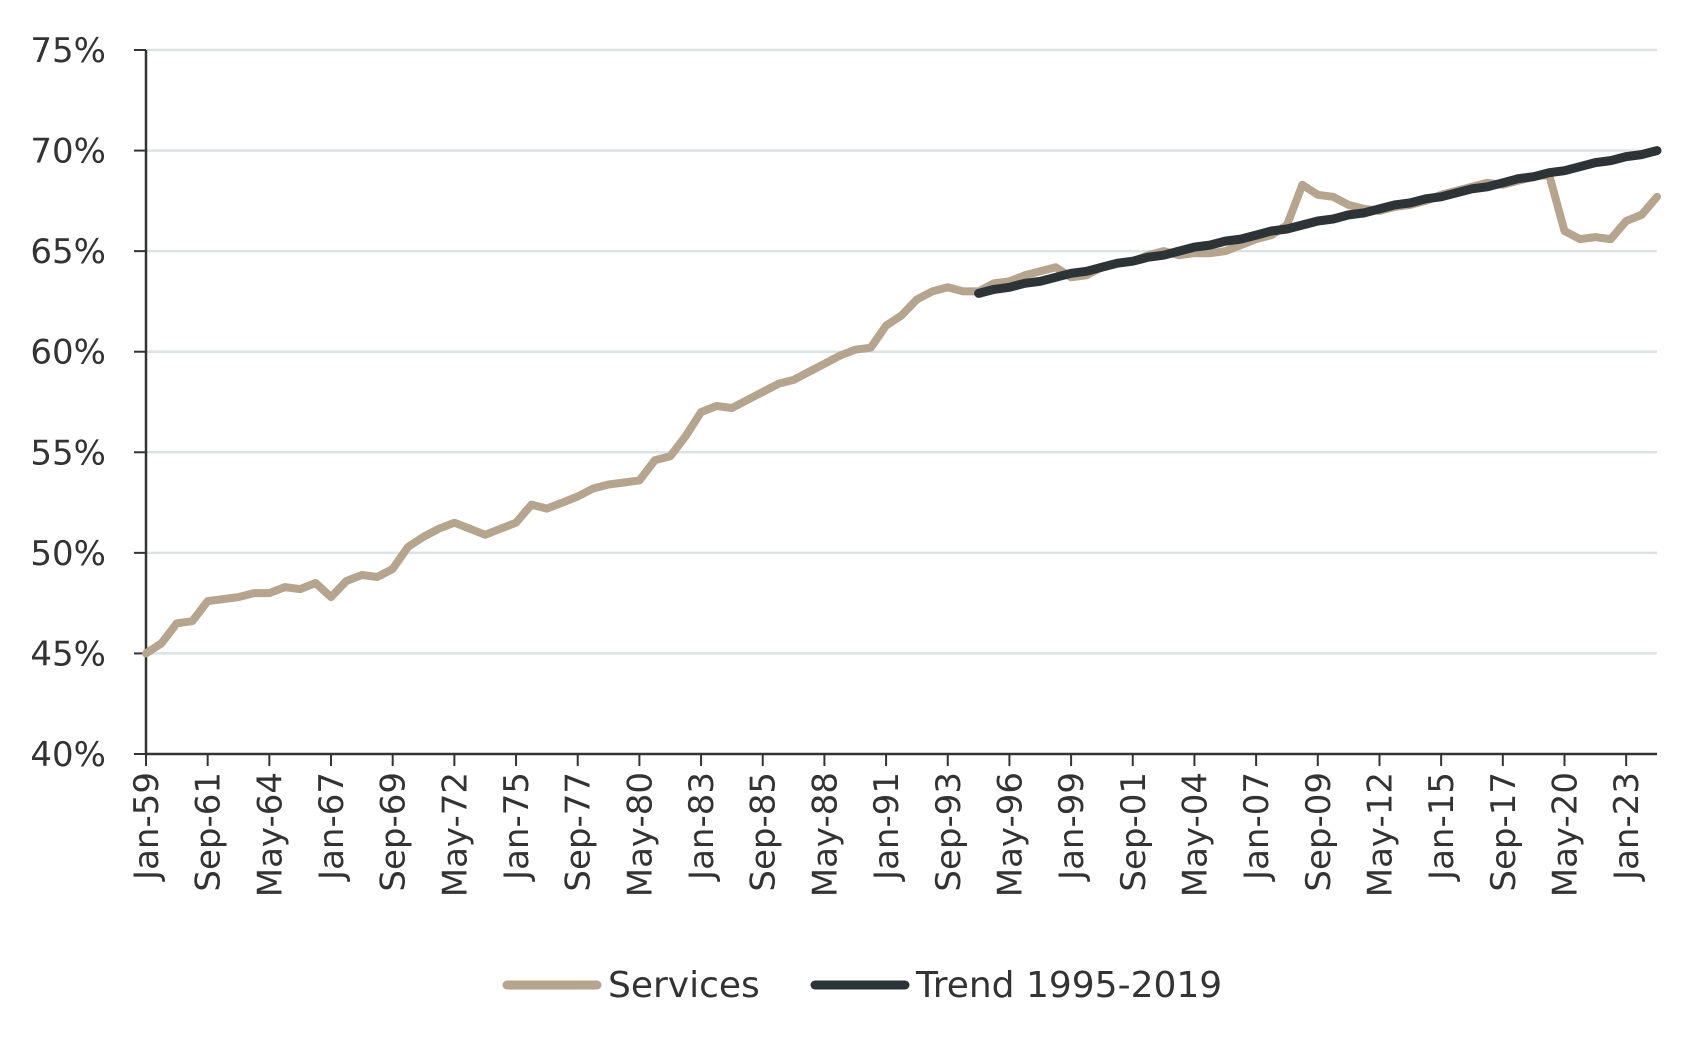 This screenshot has height=1039, width=1689. What do you see at coordinates (394, 832) in the screenshot?
I see `x-tick-label: Sep-69` at bounding box center [394, 832].